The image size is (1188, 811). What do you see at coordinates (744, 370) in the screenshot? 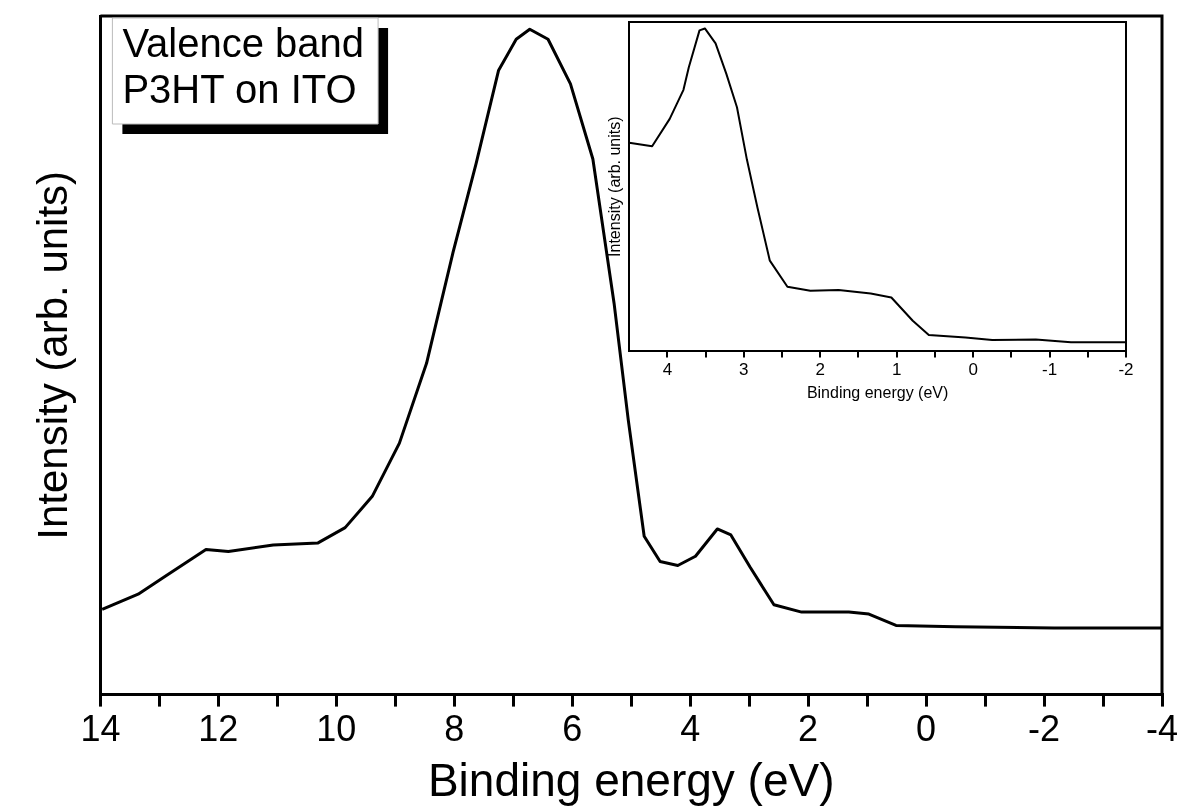
I see `x-tick-label: 3` at bounding box center [744, 370].